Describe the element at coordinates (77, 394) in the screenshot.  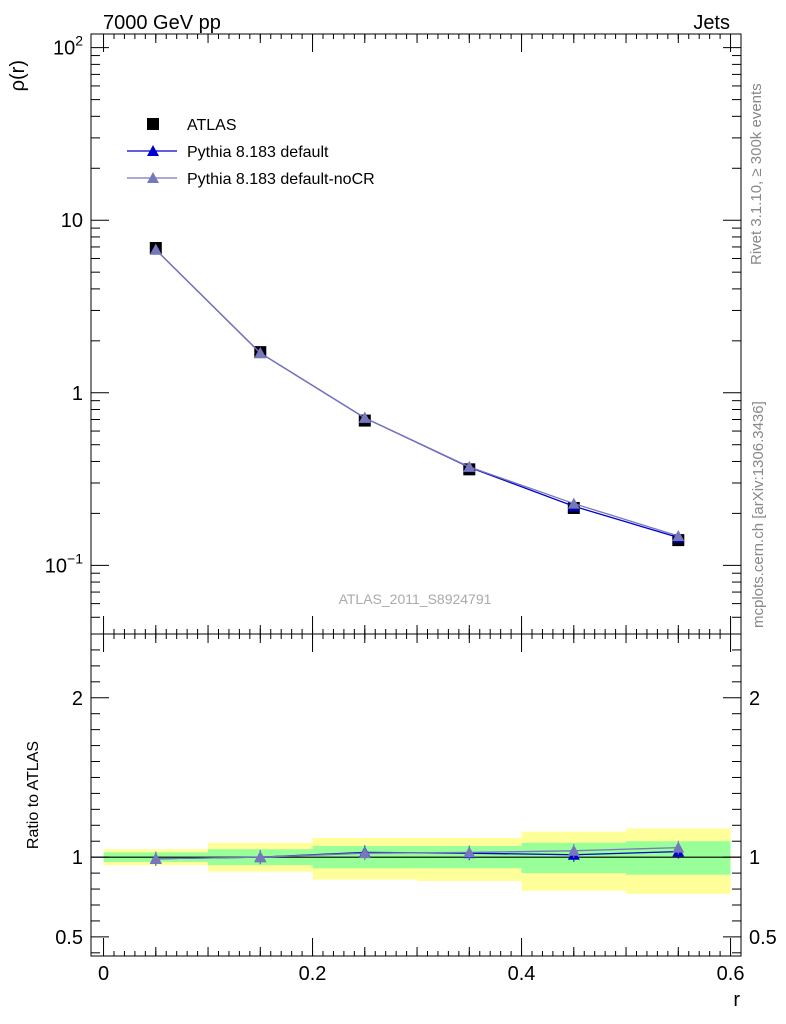
I see `main-ytick-label: 1` at that location.